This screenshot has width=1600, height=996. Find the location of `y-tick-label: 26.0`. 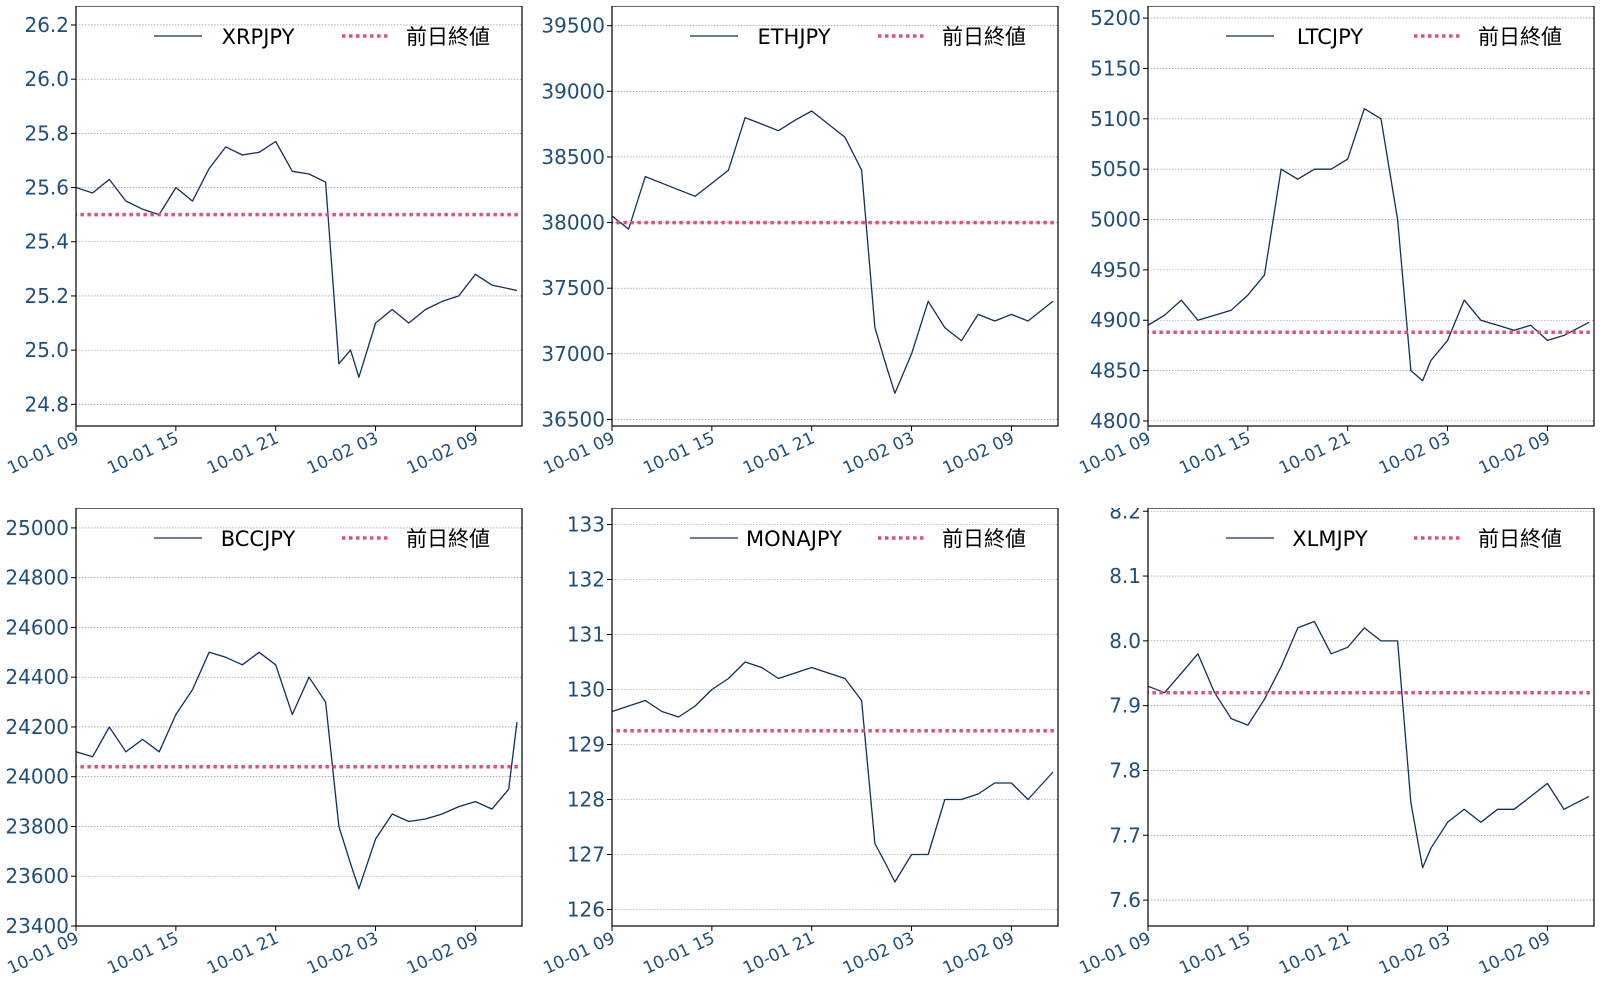

y-tick-label: 26.0 is located at coordinates (46, 79).